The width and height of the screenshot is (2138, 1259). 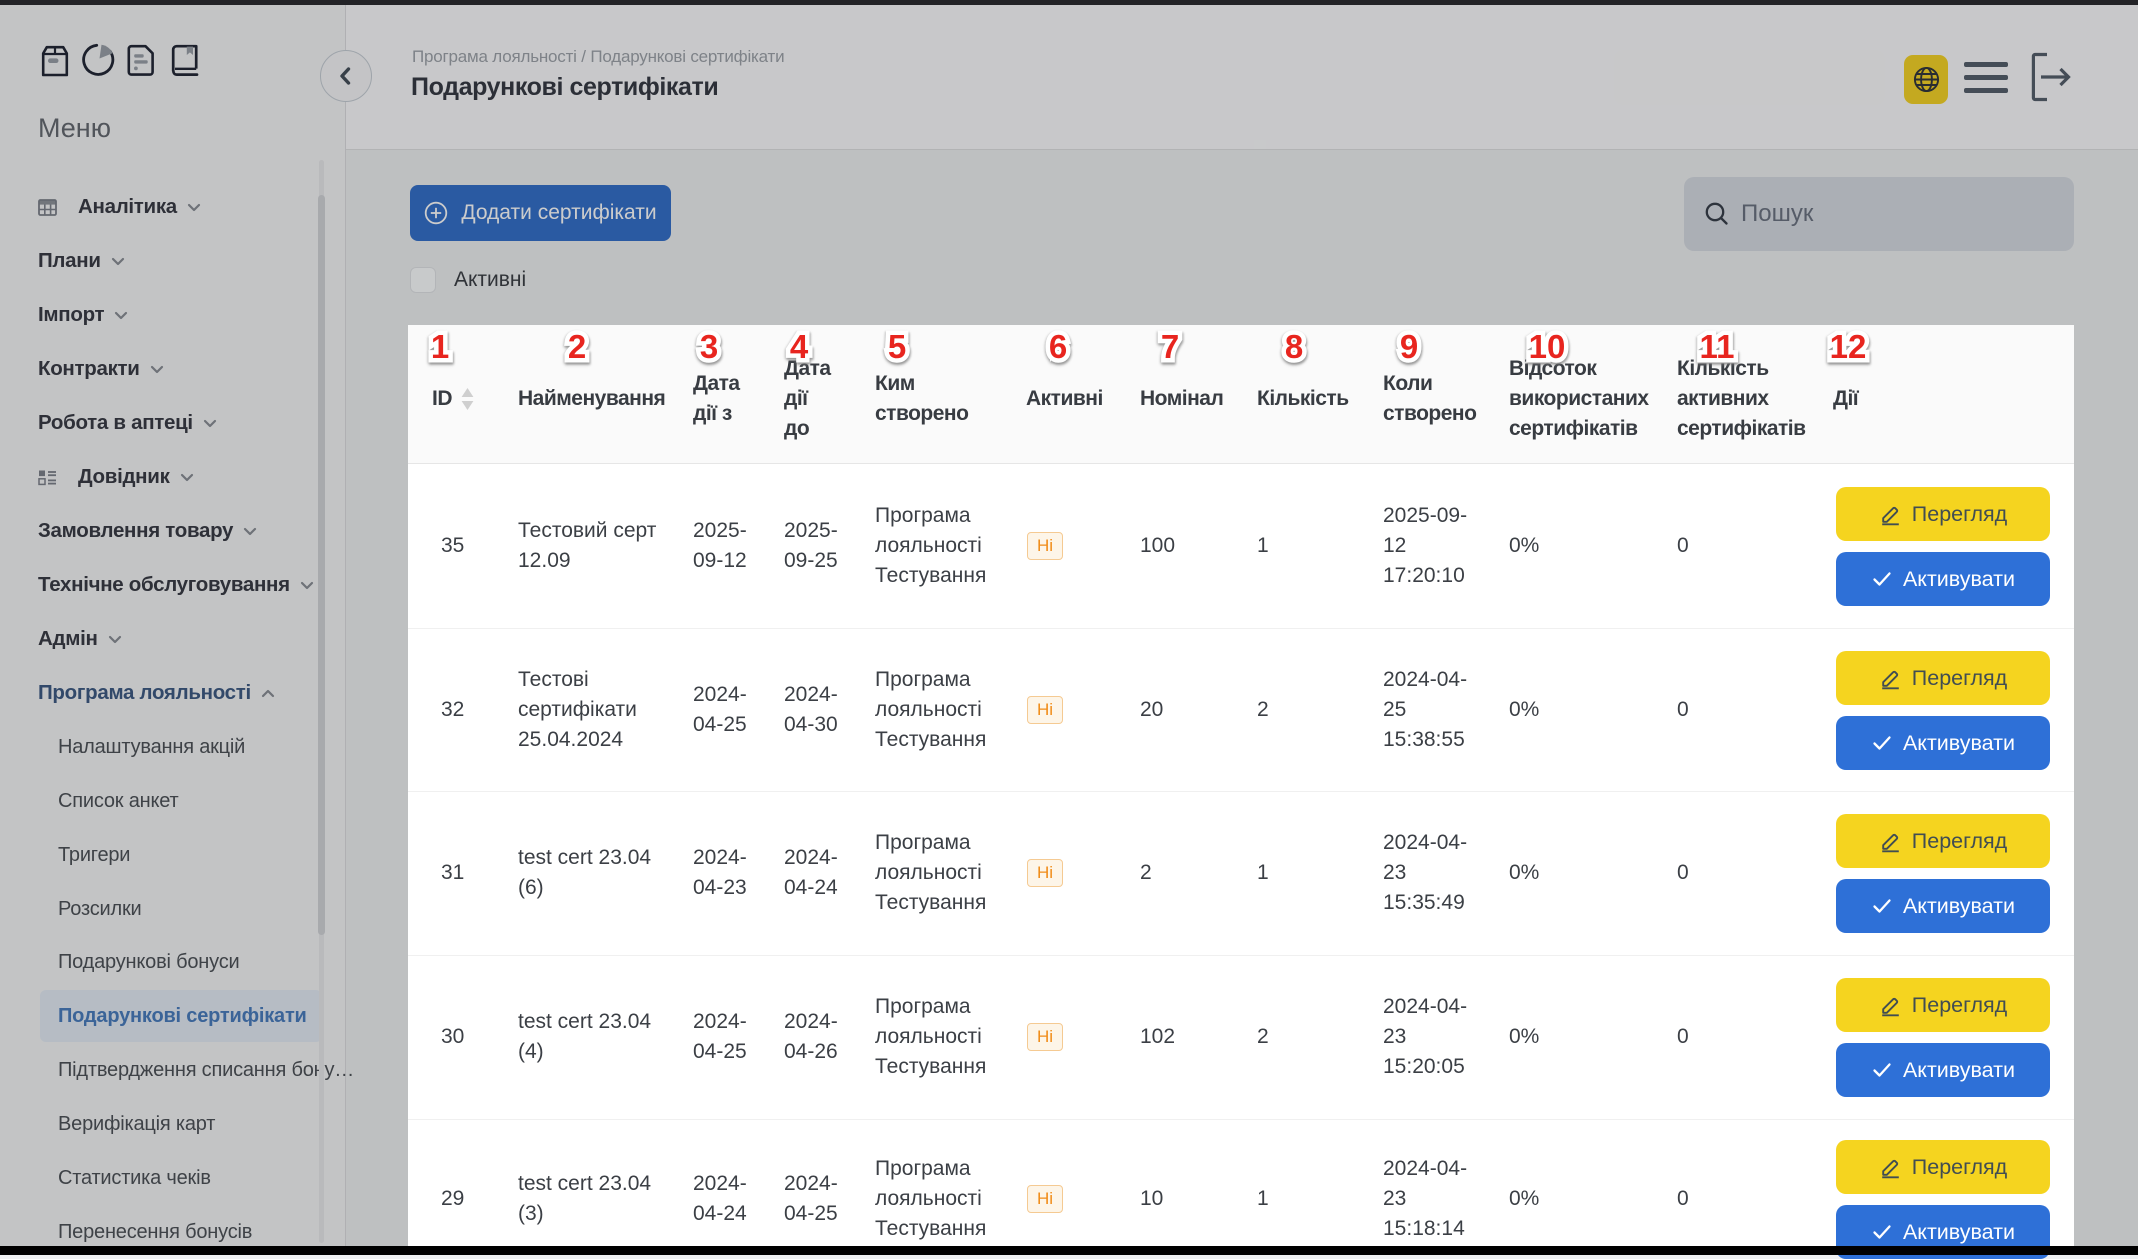 I want to click on svg-text: 1, so click(x=440, y=346).